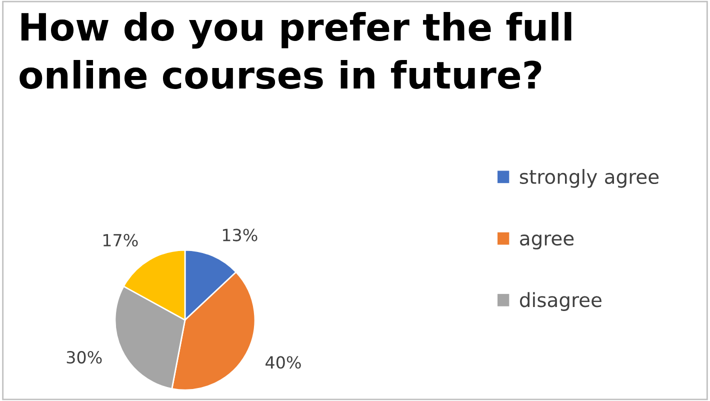 The height and width of the screenshot is (401, 710). Describe the element at coordinates (240, 235) in the screenshot. I see `data-label: 13%` at that location.